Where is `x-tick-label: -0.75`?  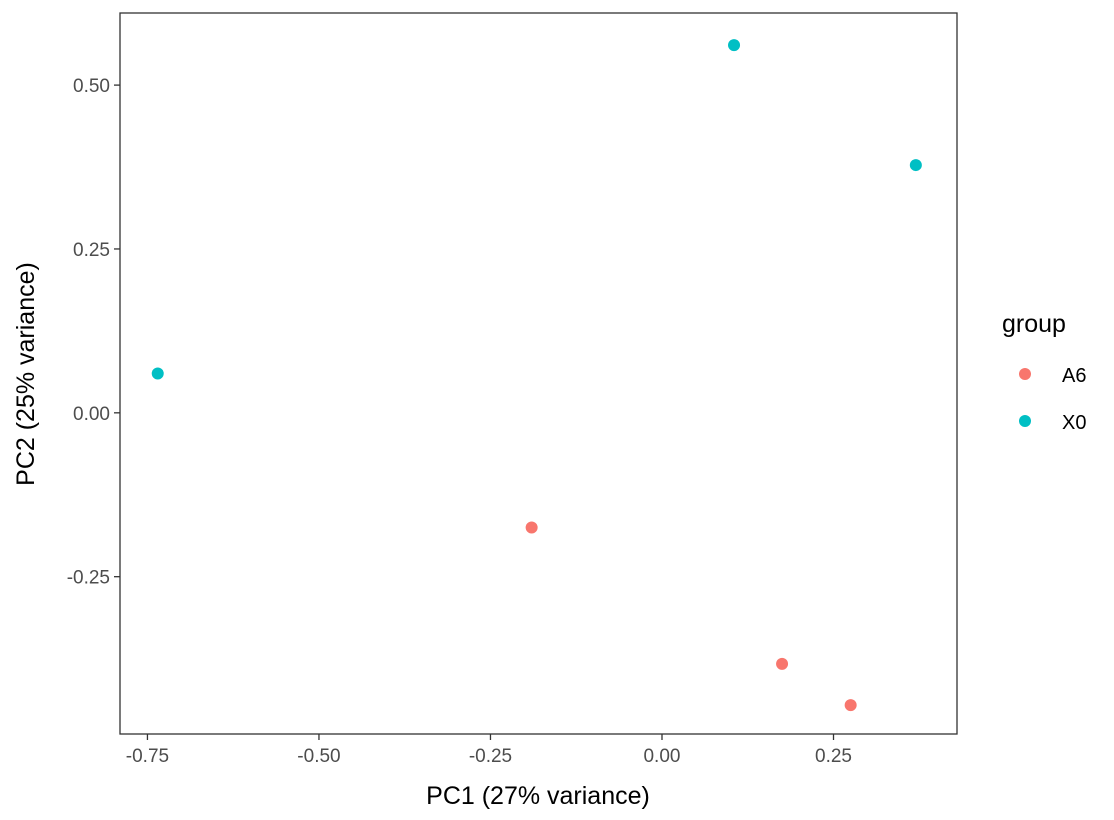
x-tick-label: -0.75 is located at coordinates (147, 756).